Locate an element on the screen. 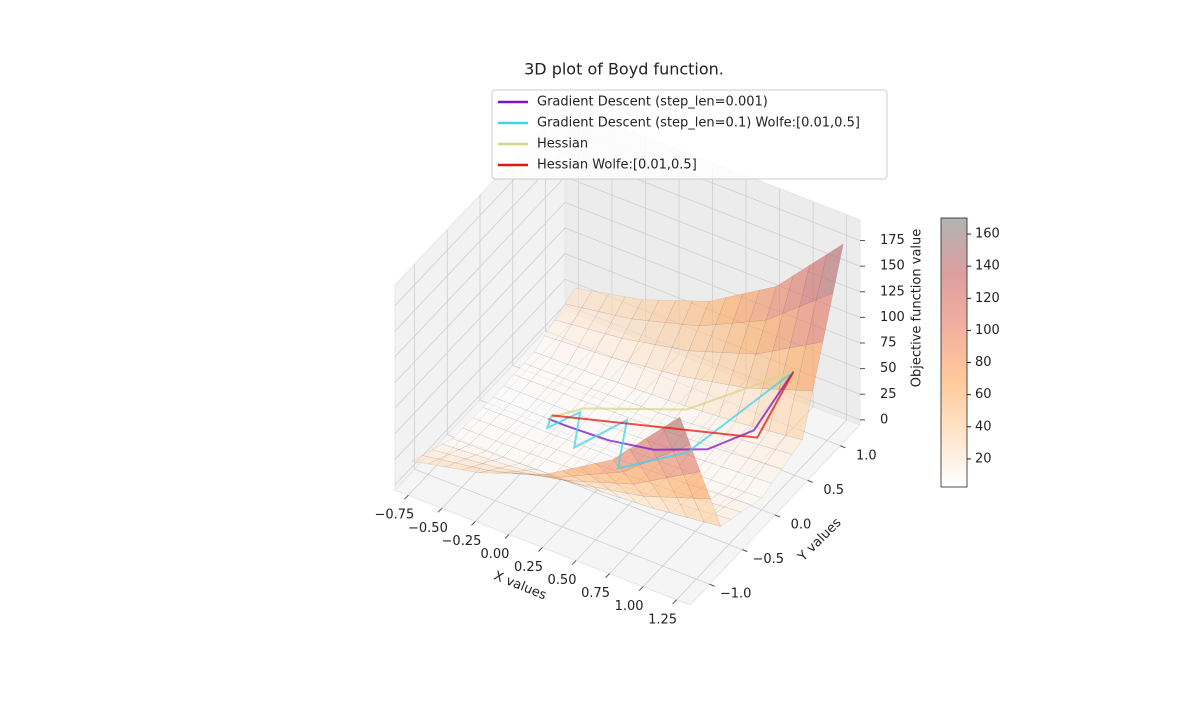  legend-box is located at coordinates (689, 134).